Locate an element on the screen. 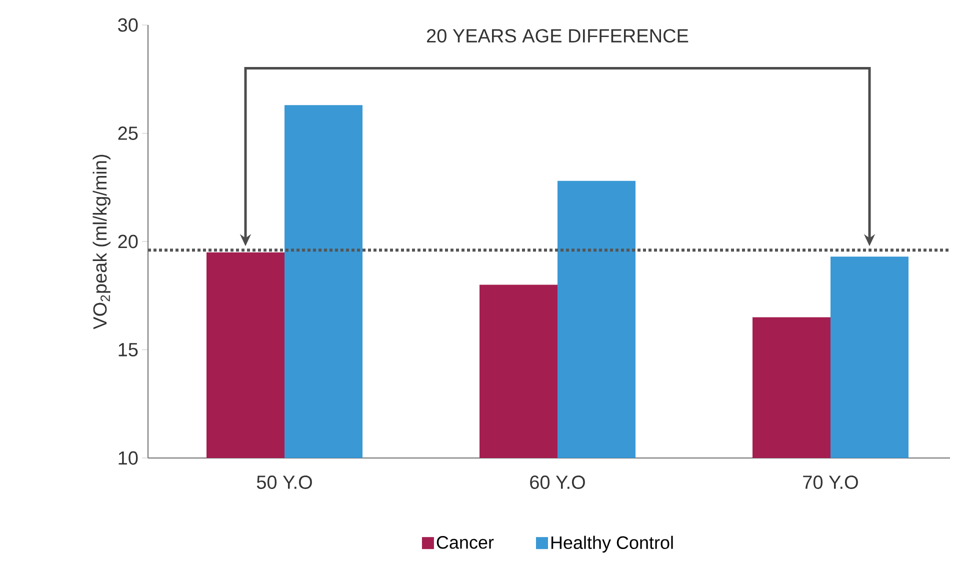  y-axis-title: VO$_{2}$peak (ml/kg/min) is located at coordinates (101, 242).